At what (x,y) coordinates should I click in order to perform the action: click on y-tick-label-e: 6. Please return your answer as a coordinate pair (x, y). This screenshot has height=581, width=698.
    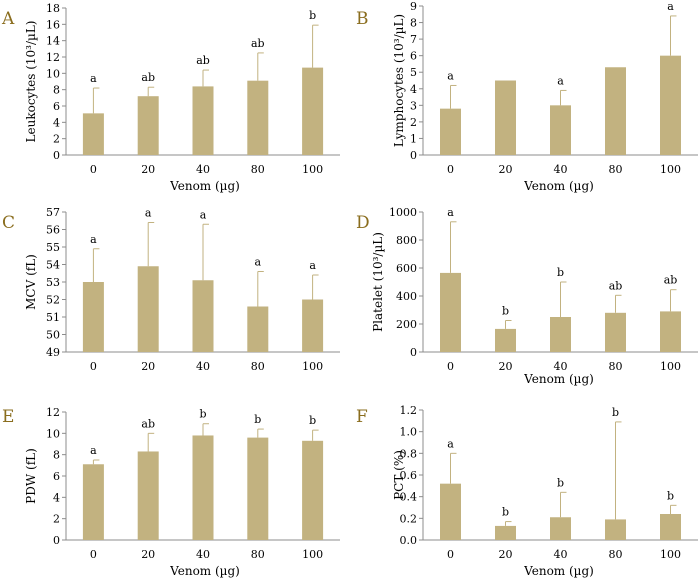
    Looking at the image, I should click on (56, 476).